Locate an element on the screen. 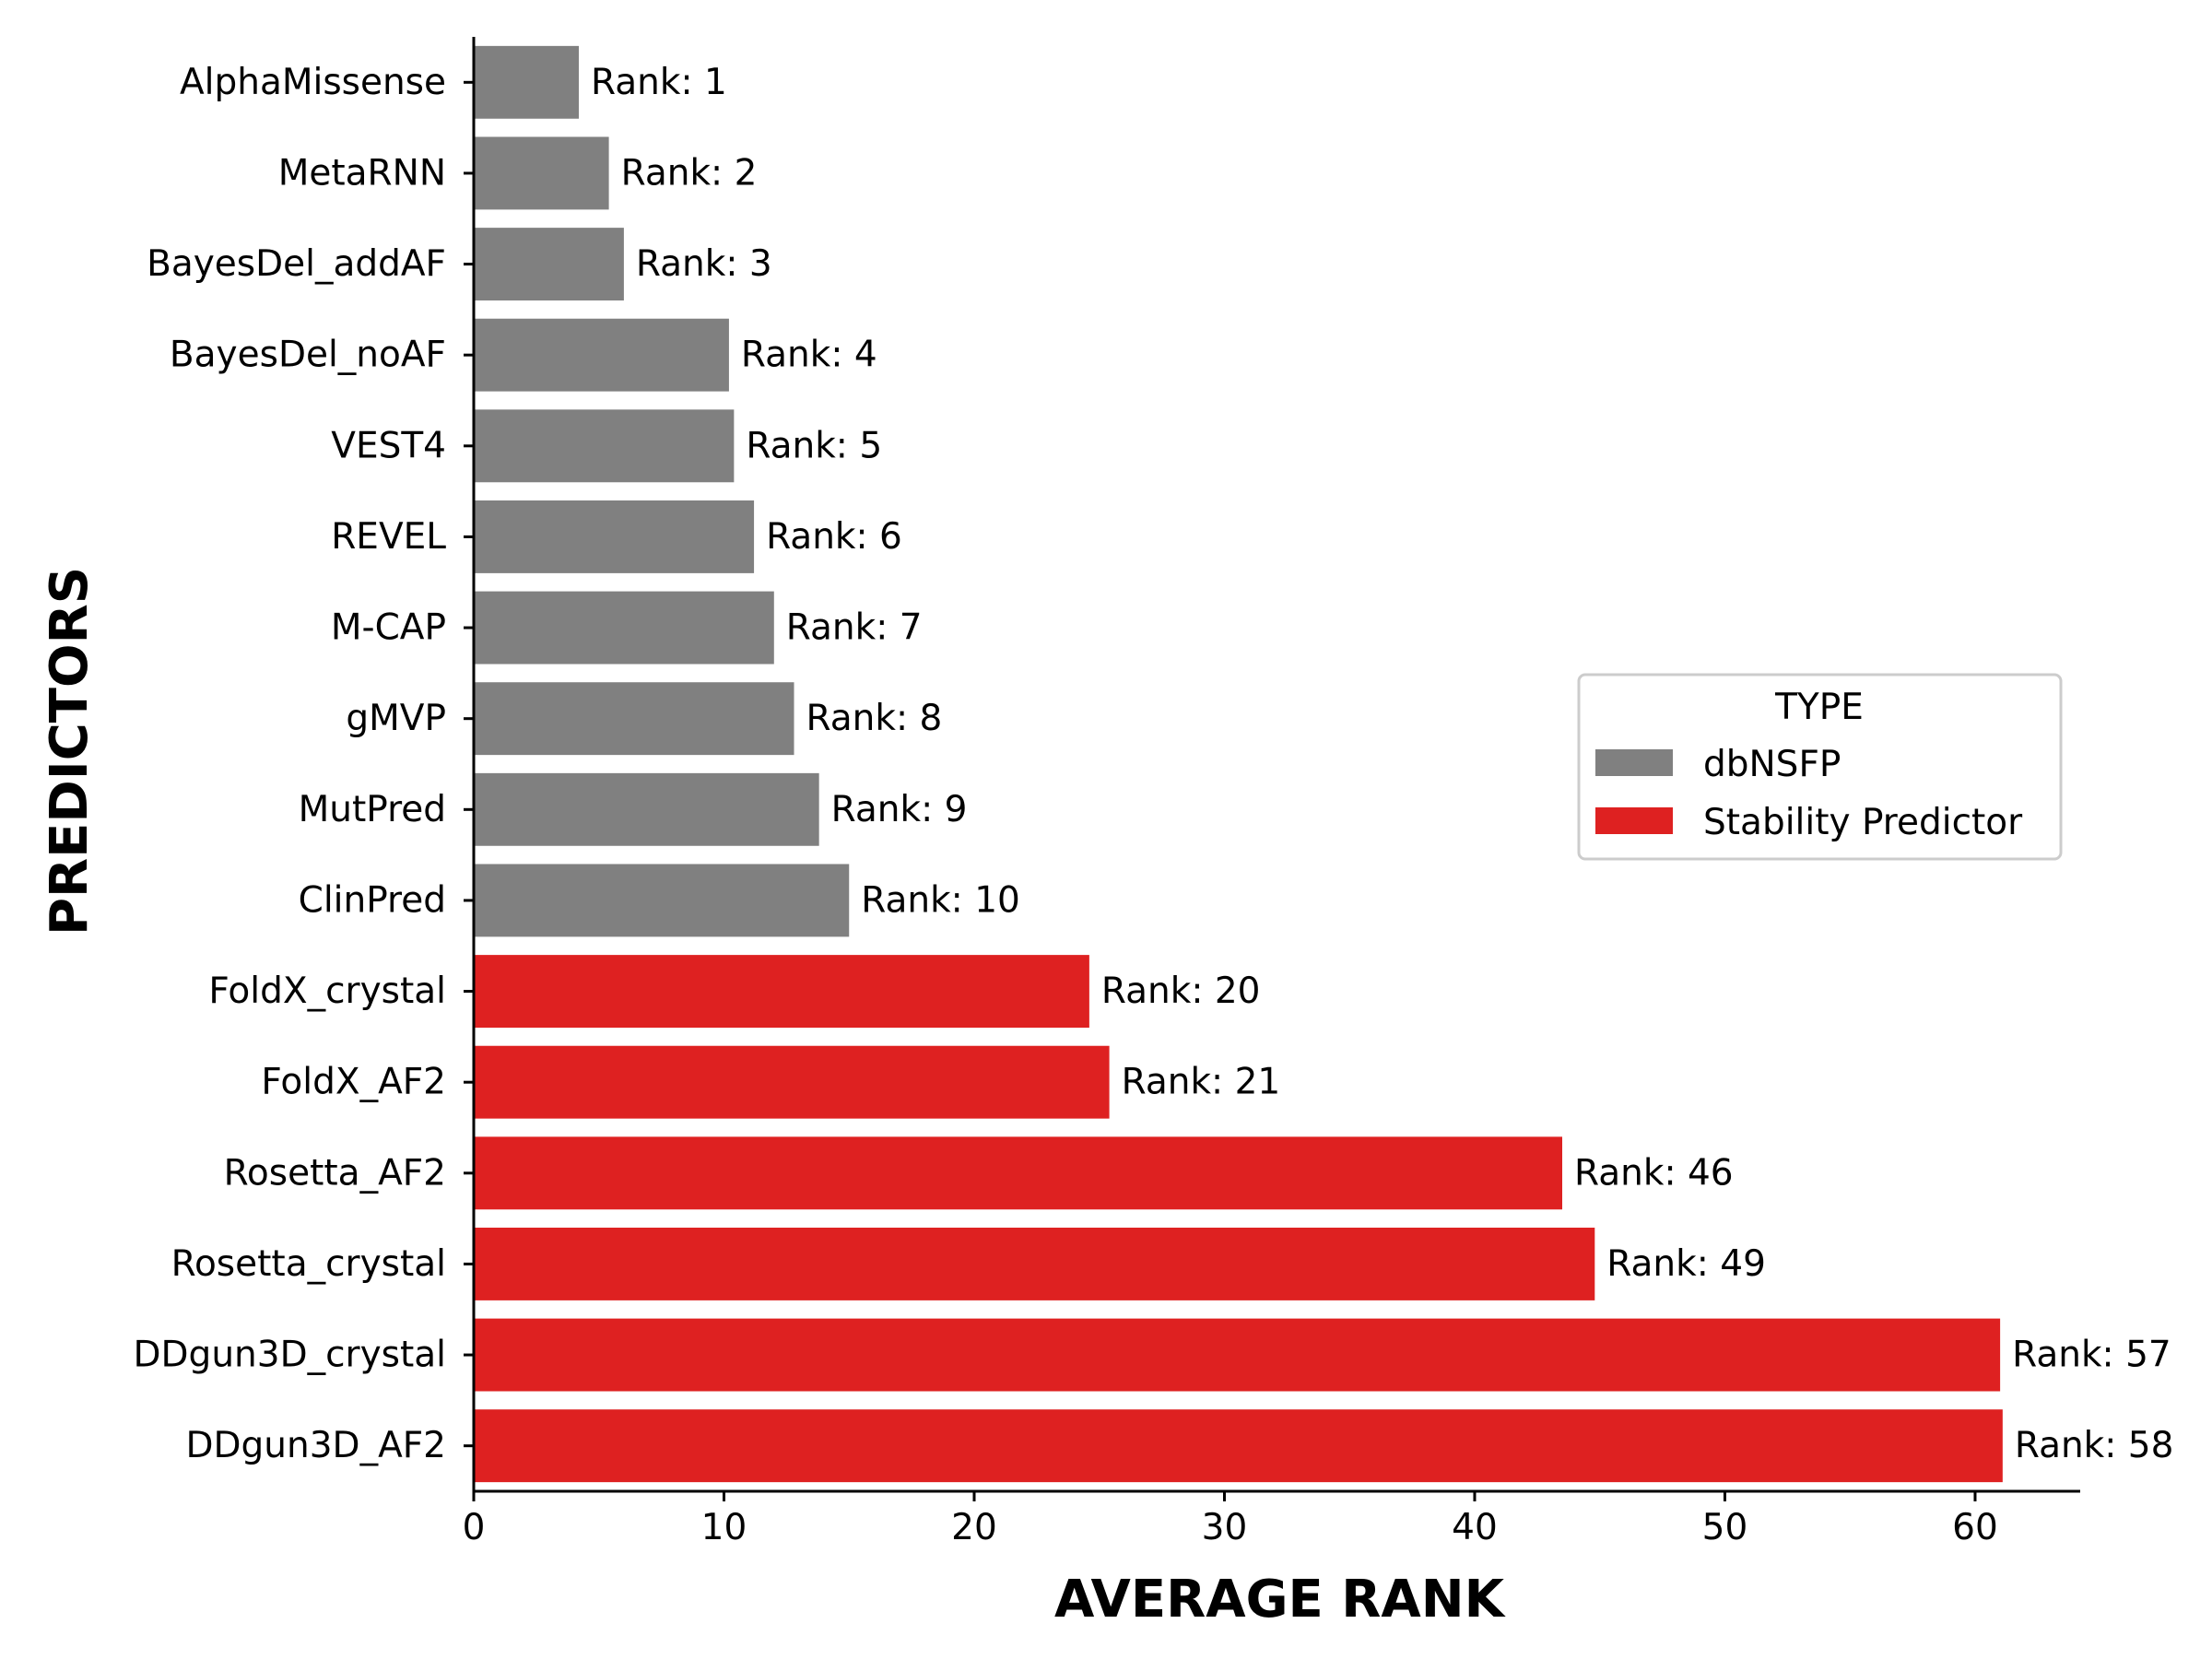  bar-ddgun3d-crystal is located at coordinates (1237, 1355).